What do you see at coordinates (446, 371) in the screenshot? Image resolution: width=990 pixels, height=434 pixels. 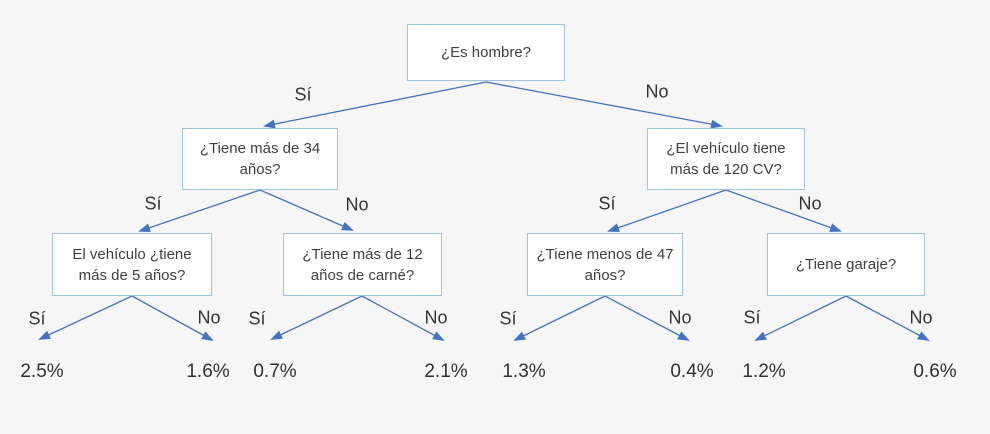 I see `leaf-value: 2.1%` at bounding box center [446, 371].